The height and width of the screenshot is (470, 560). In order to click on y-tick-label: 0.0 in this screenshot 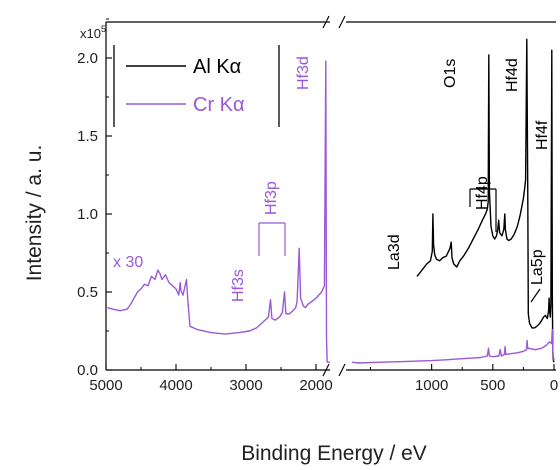, I will do `click(87, 370)`.